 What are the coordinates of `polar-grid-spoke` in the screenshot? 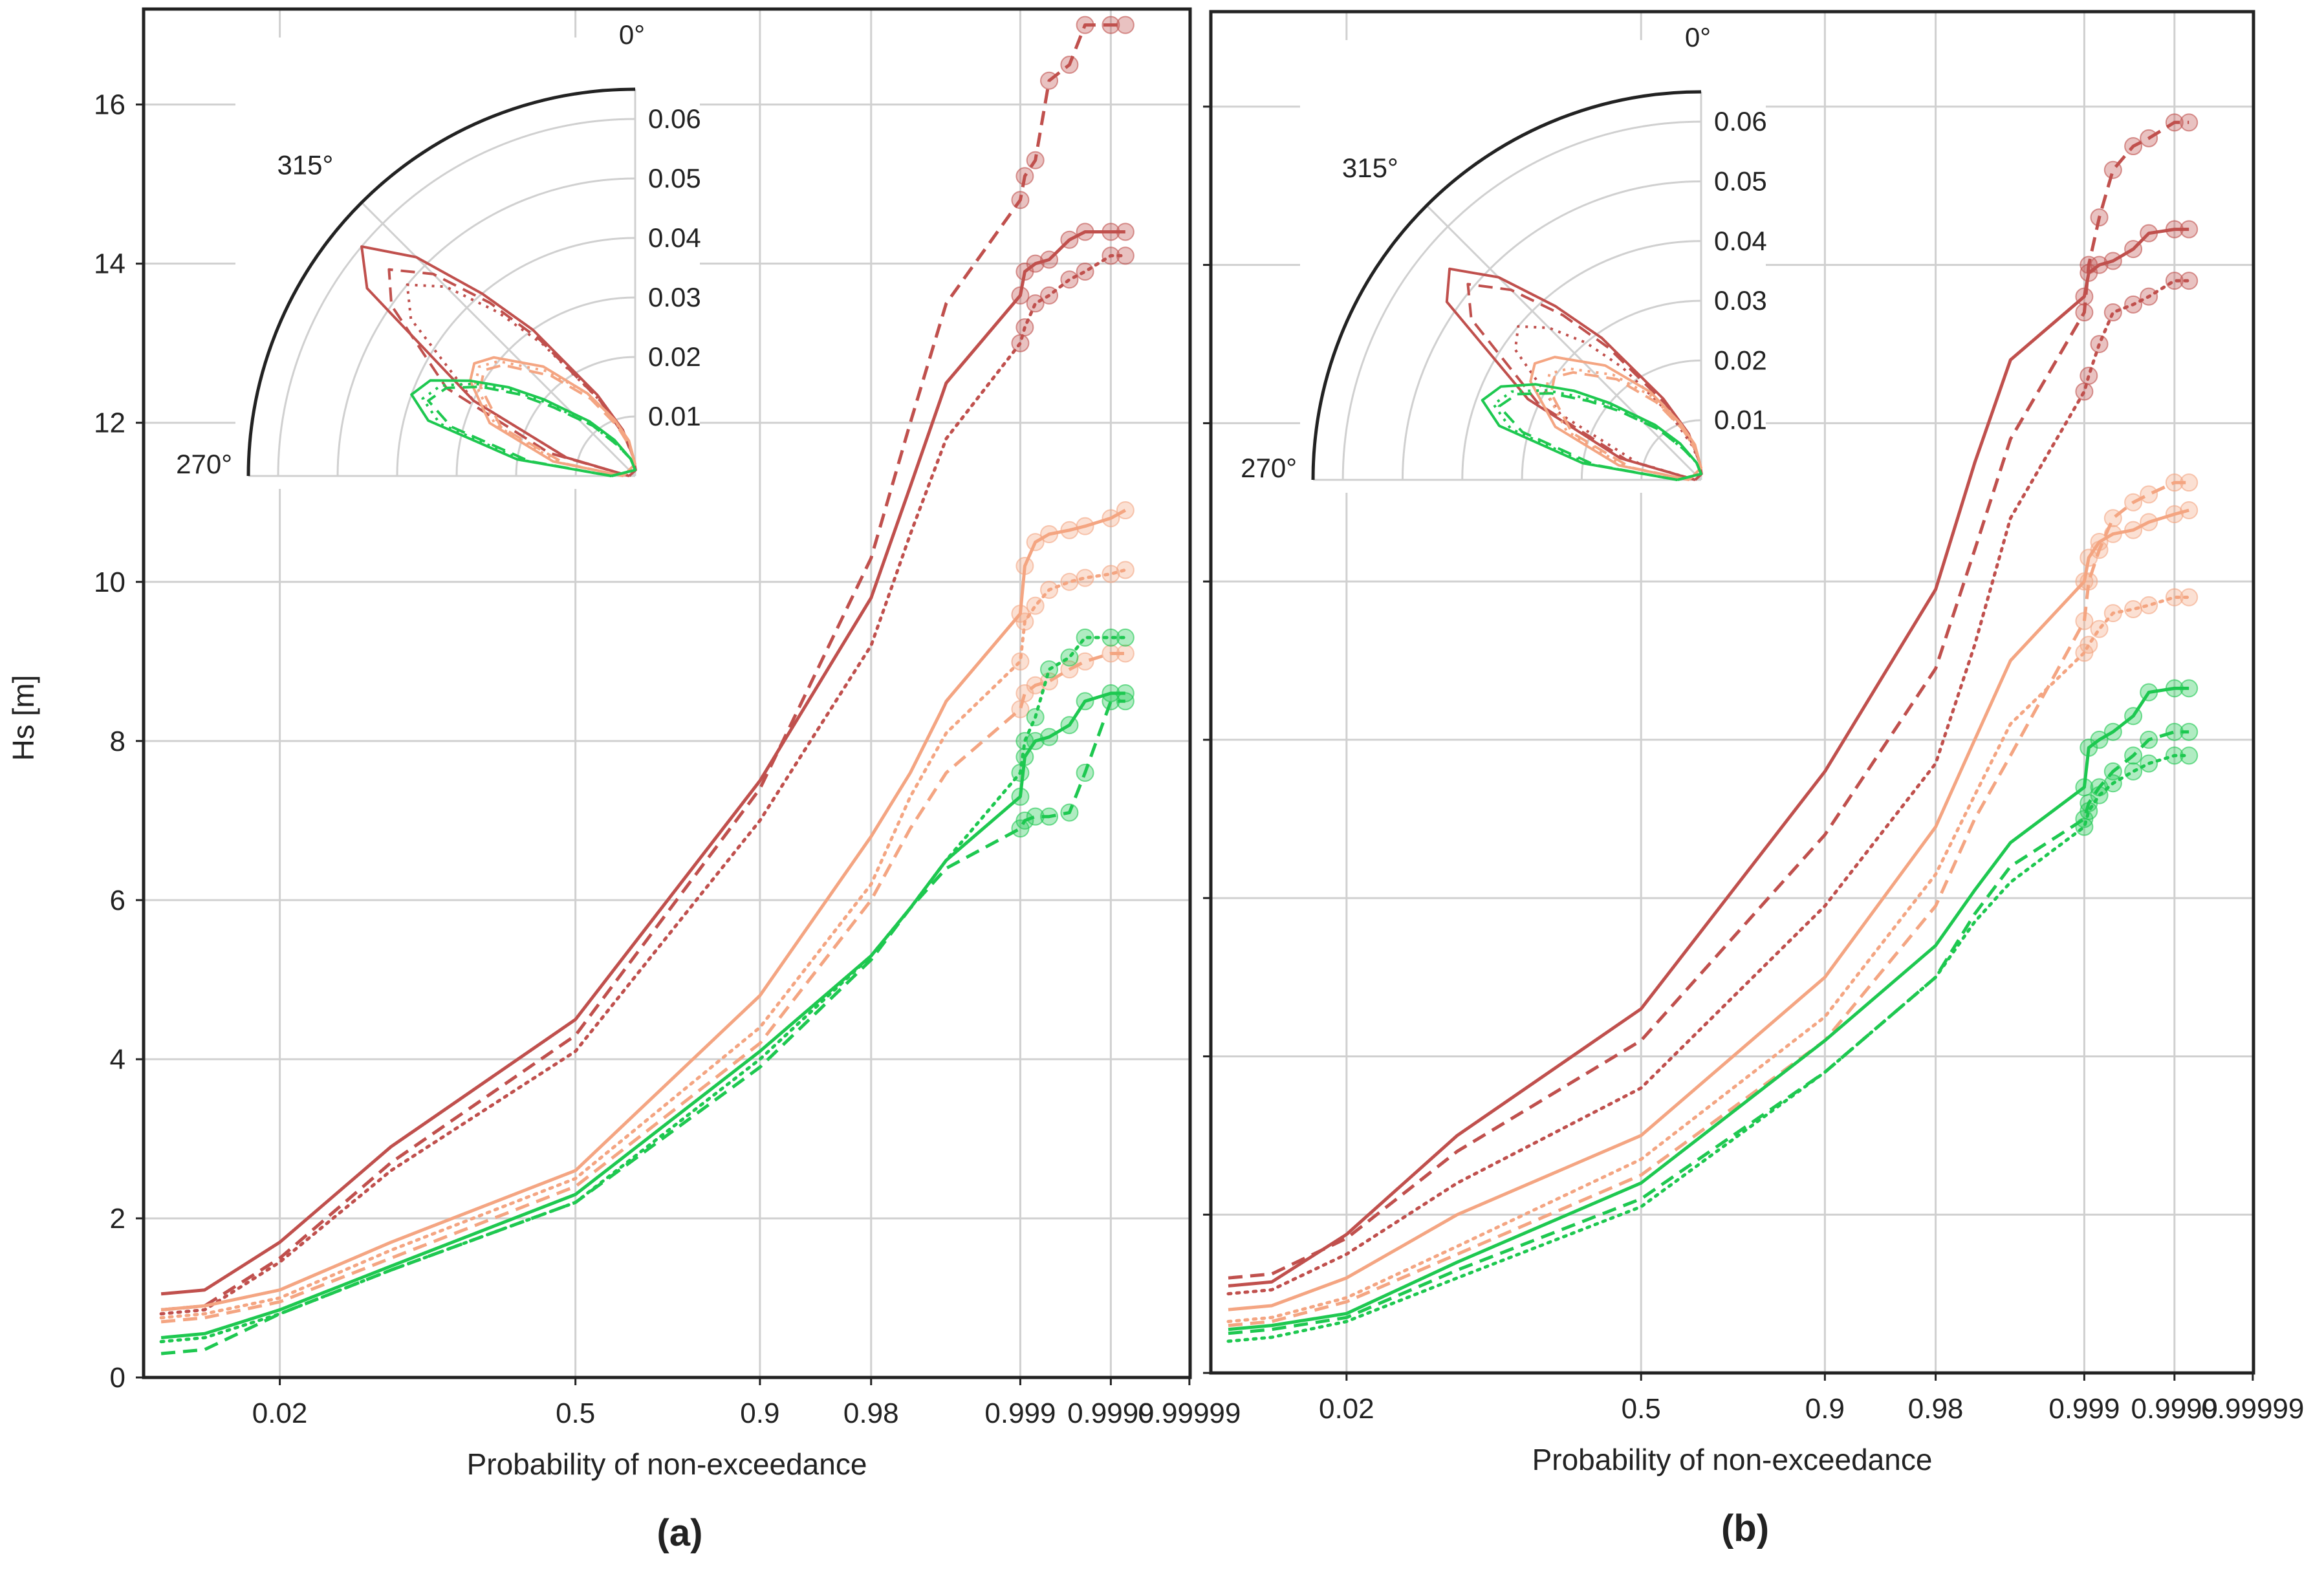 It's located at (498, 339).